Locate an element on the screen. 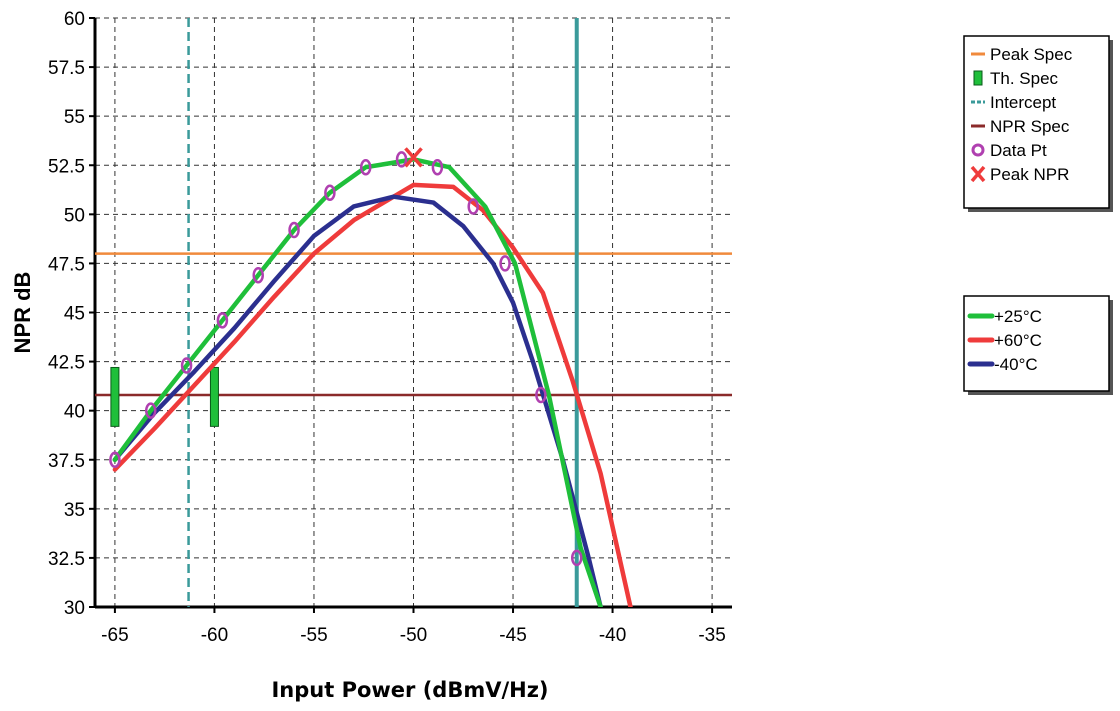 This screenshot has width=1120, height=711. y-tick-label: 47.5 is located at coordinates (66, 264).